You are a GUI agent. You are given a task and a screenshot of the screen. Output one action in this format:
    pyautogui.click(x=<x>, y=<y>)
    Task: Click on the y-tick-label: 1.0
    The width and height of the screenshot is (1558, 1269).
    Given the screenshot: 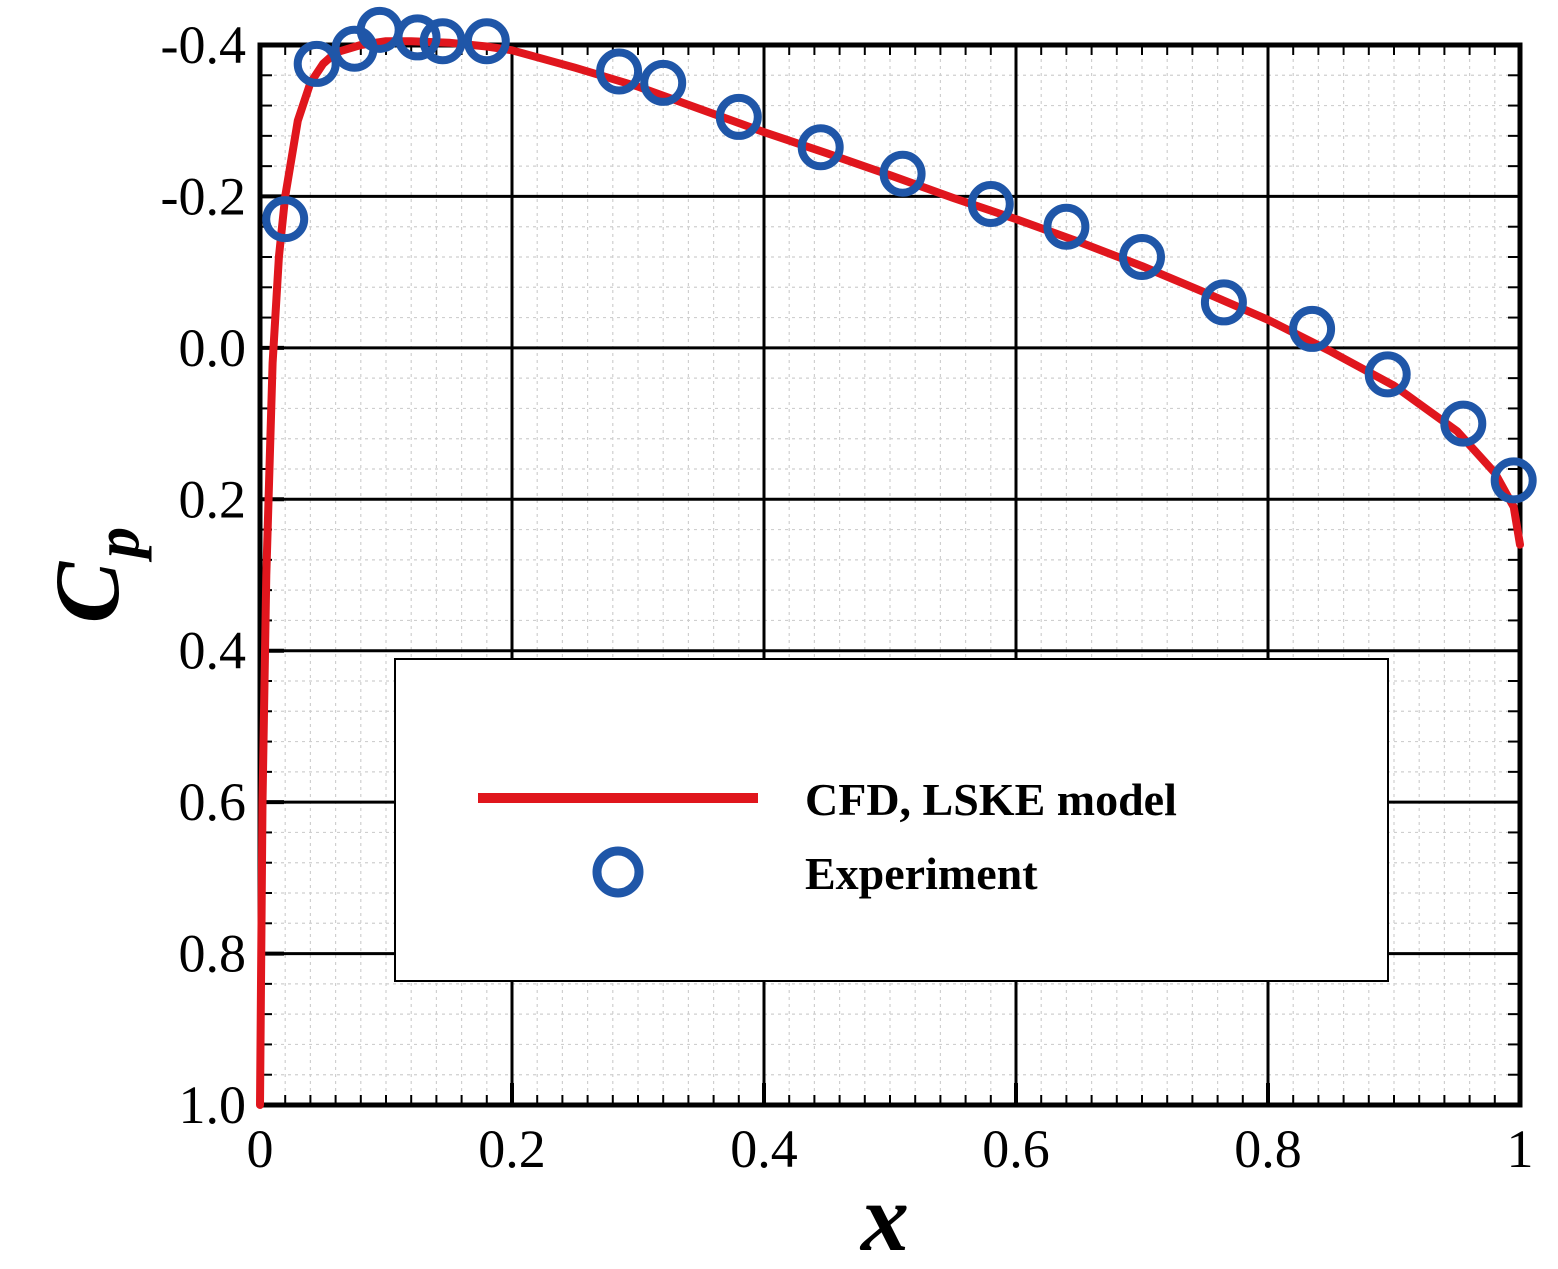 What is the action you would take?
    pyautogui.click(x=213, y=1105)
    